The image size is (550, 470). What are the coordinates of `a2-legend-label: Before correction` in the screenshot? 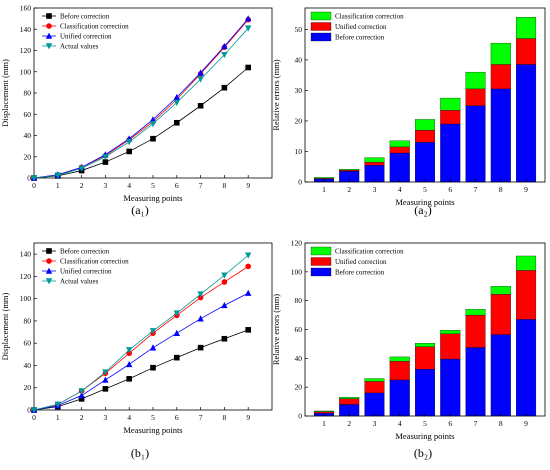 It's located at (360, 38).